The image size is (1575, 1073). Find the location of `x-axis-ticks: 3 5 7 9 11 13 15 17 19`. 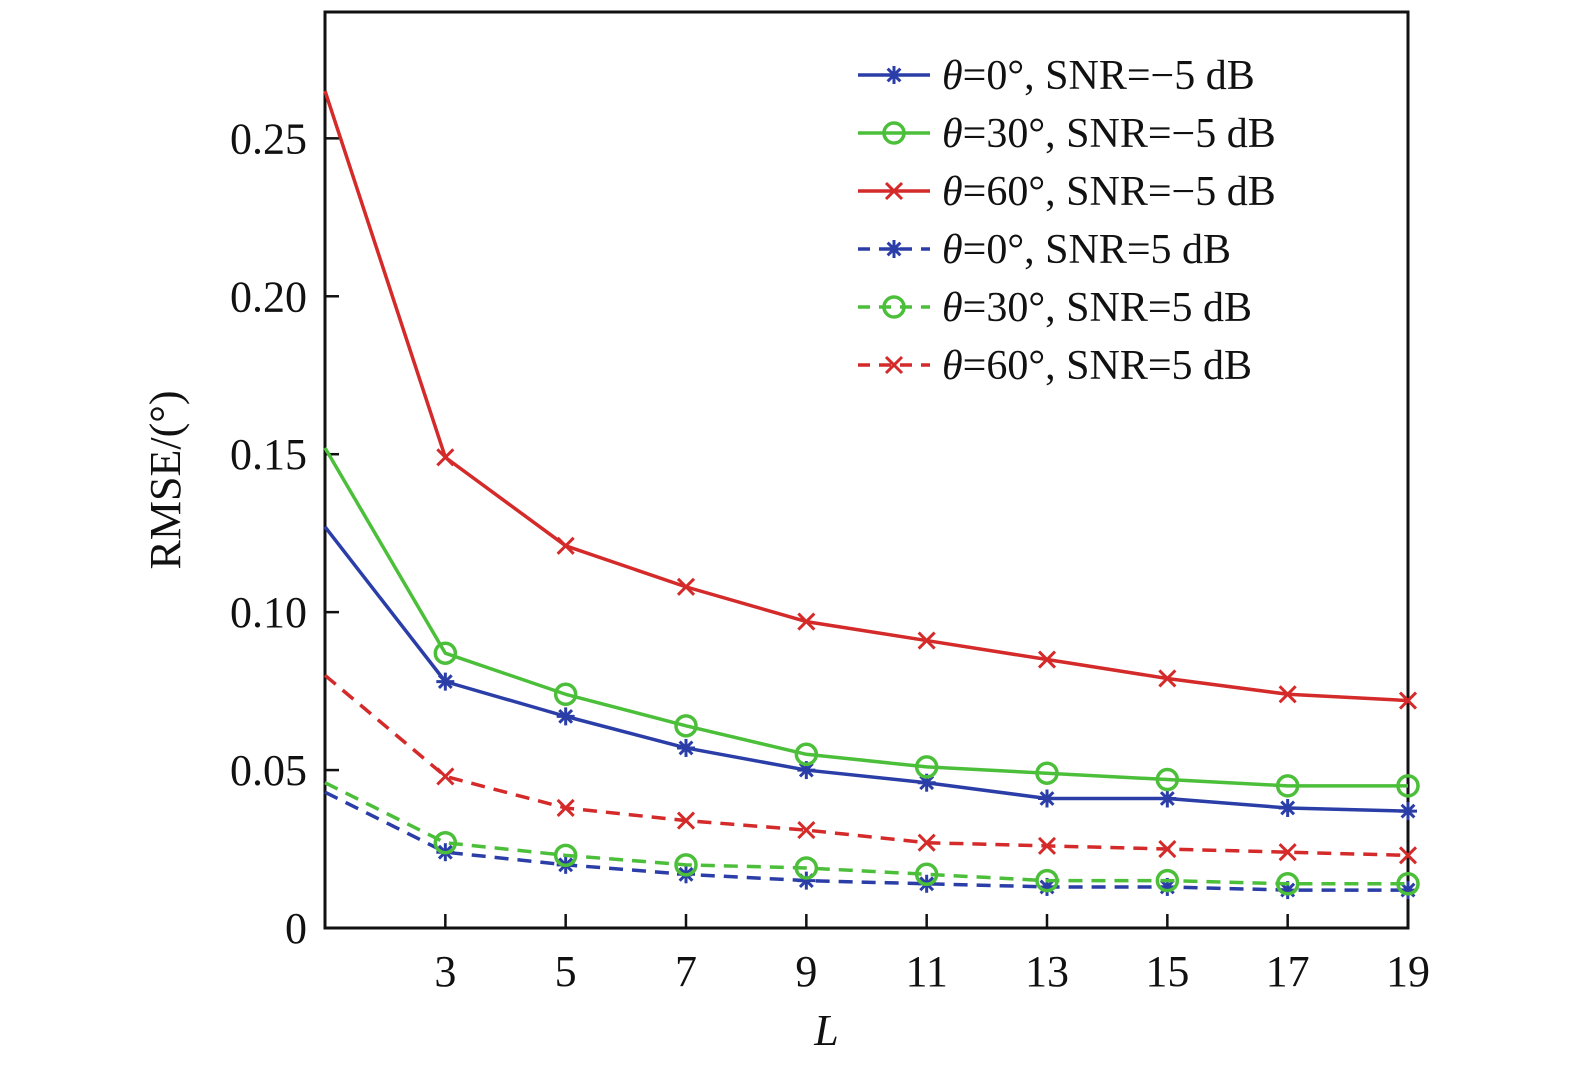

x-axis-ticks: 3 5 7 9 11 13 15 17 19 is located at coordinates (932, 955).